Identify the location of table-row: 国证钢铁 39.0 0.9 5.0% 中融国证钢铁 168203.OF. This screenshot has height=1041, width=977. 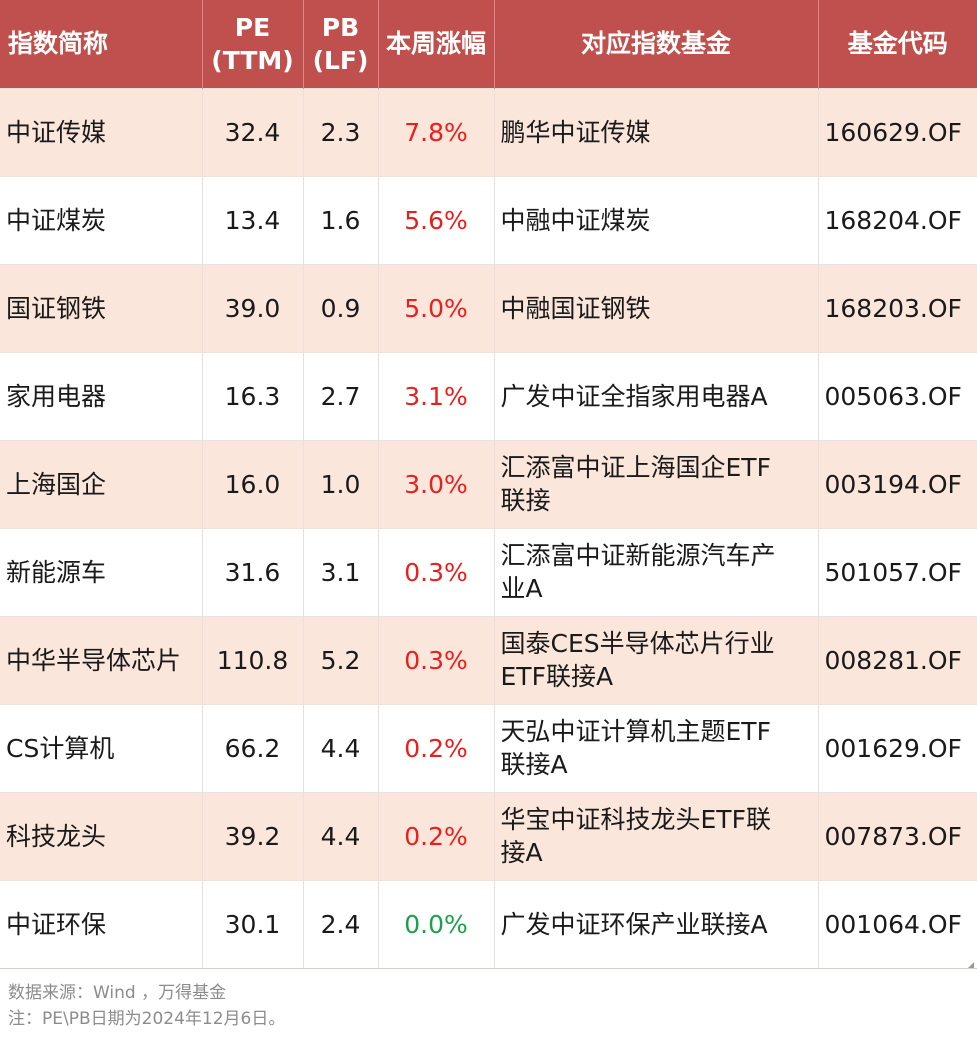
(488, 307).